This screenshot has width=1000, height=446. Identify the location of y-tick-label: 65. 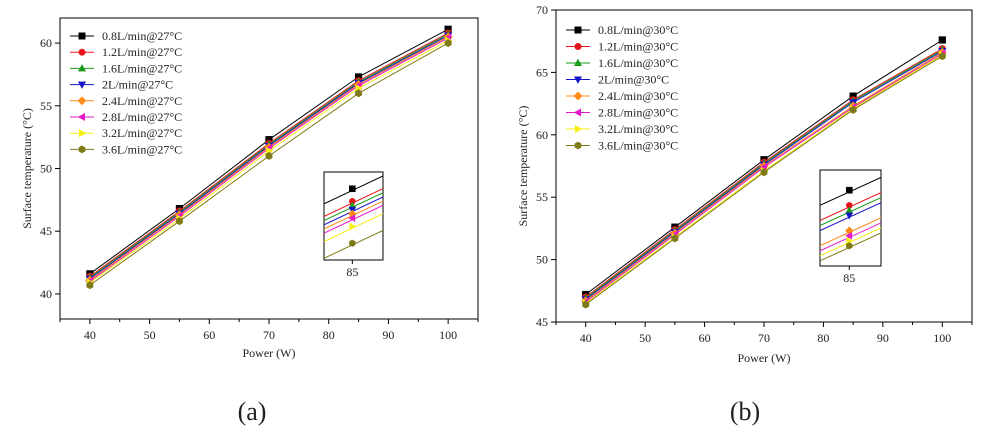
(542, 72).